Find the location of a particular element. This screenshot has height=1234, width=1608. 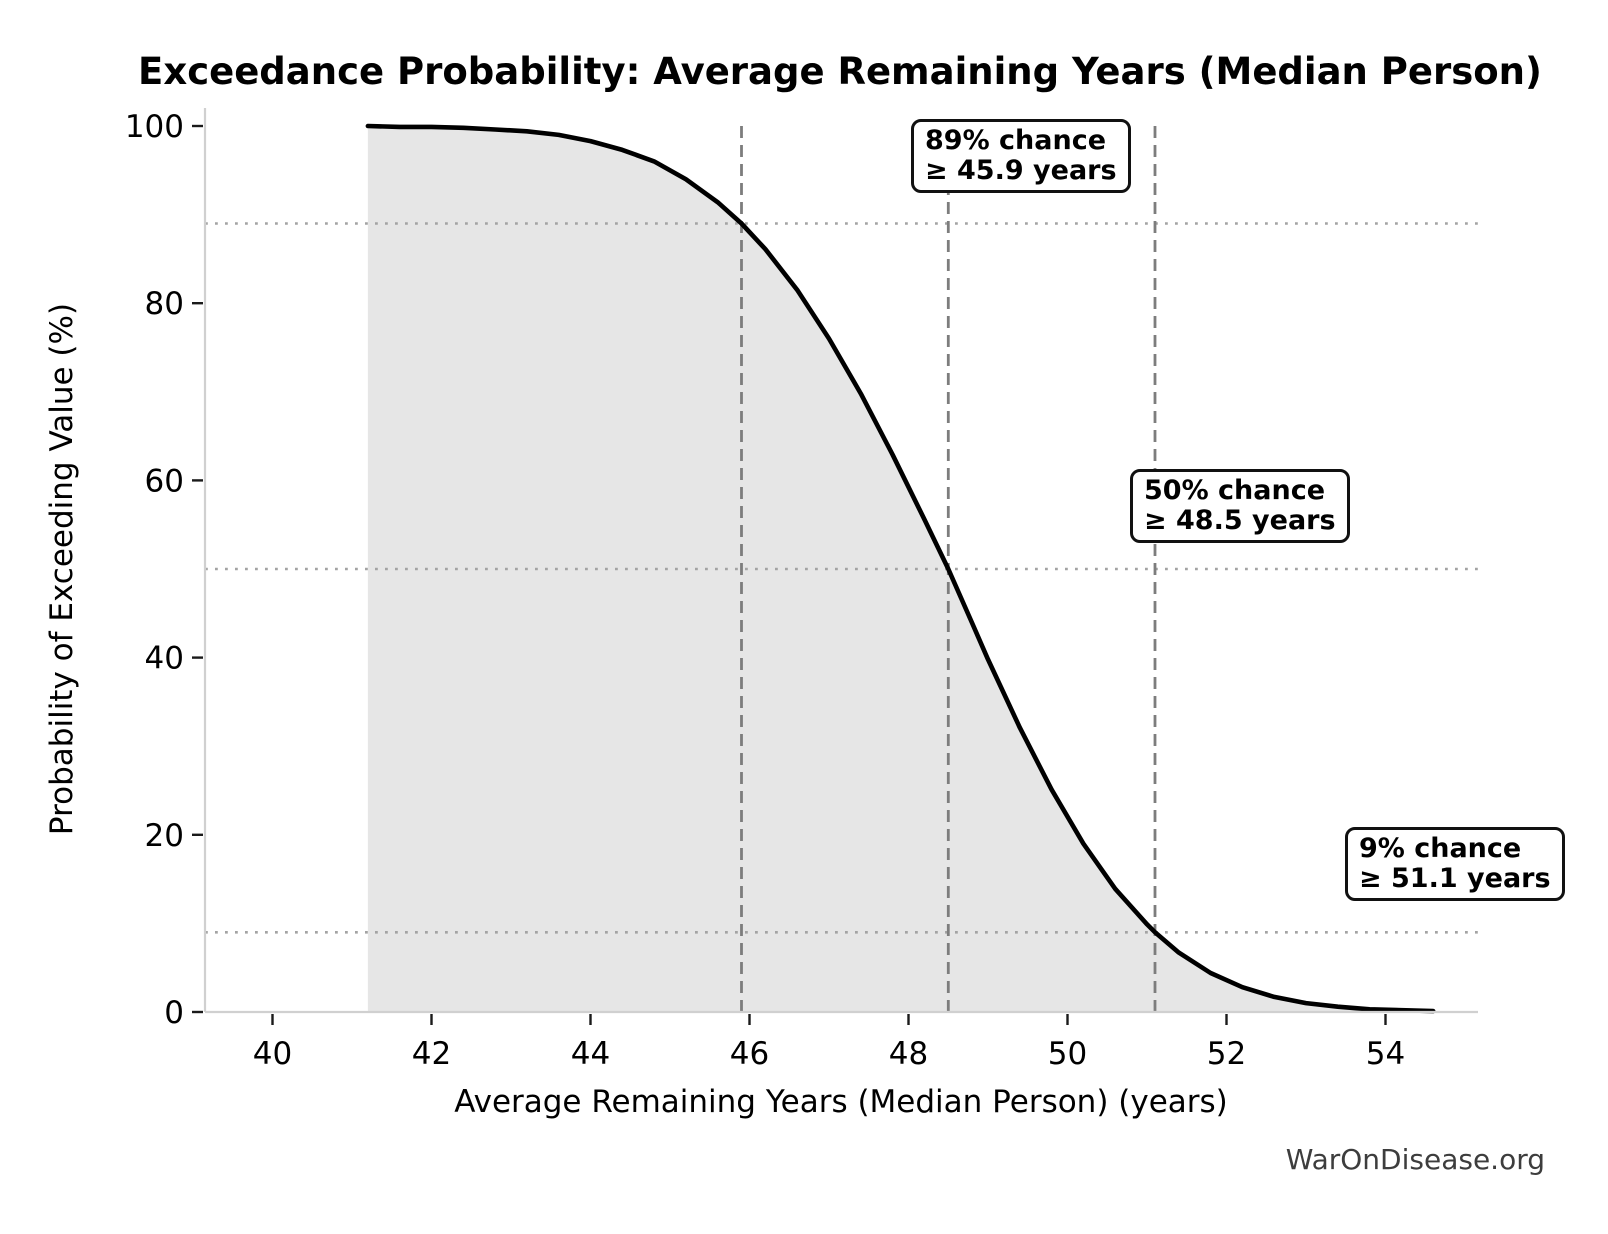

x-tick-label-52: 52 is located at coordinates (1226, 1054).